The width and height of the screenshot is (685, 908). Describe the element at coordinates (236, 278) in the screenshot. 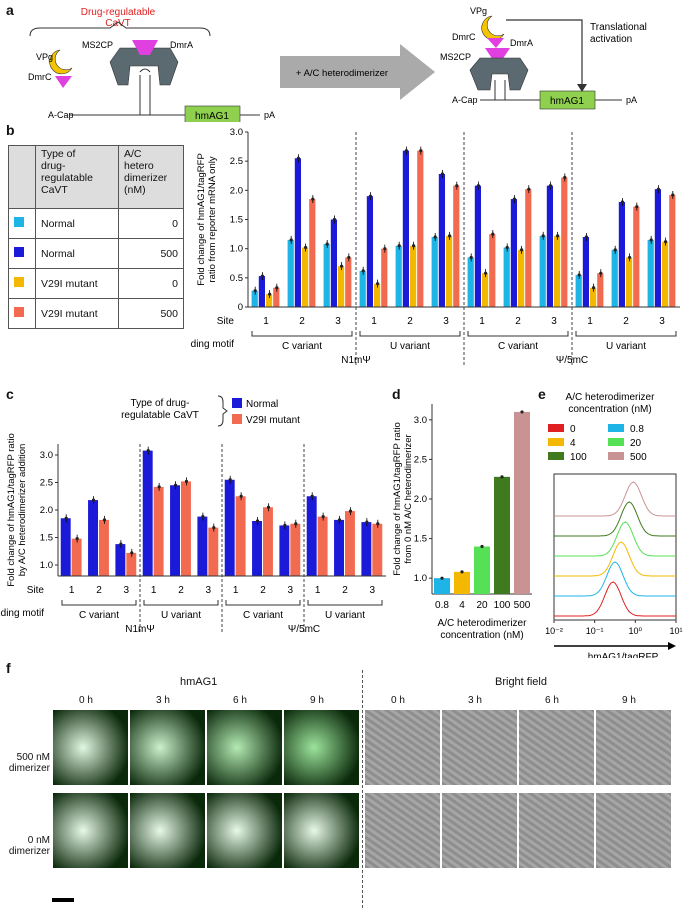

I see `y-tick-label: 0.5` at that location.